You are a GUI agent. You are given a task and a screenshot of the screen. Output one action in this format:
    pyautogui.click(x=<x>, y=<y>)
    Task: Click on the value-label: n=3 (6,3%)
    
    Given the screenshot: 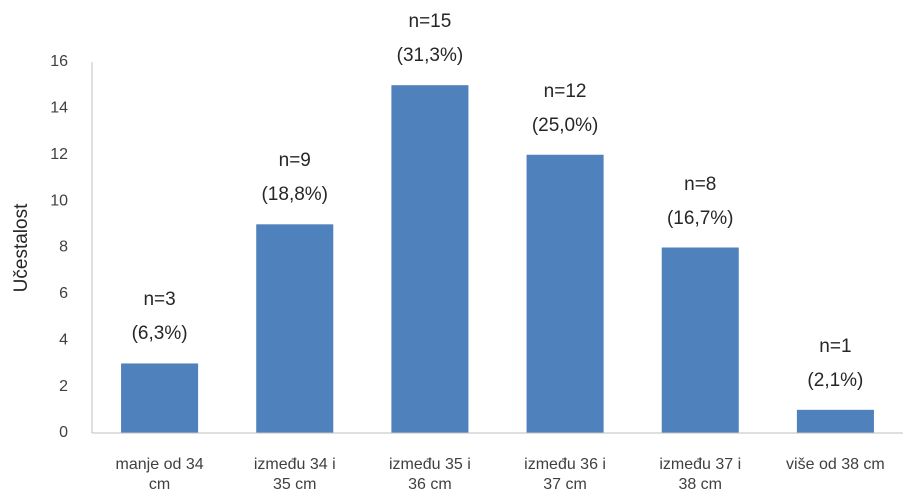 What is the action you would take?
    pyautogui.click(x=159, y=317)
    